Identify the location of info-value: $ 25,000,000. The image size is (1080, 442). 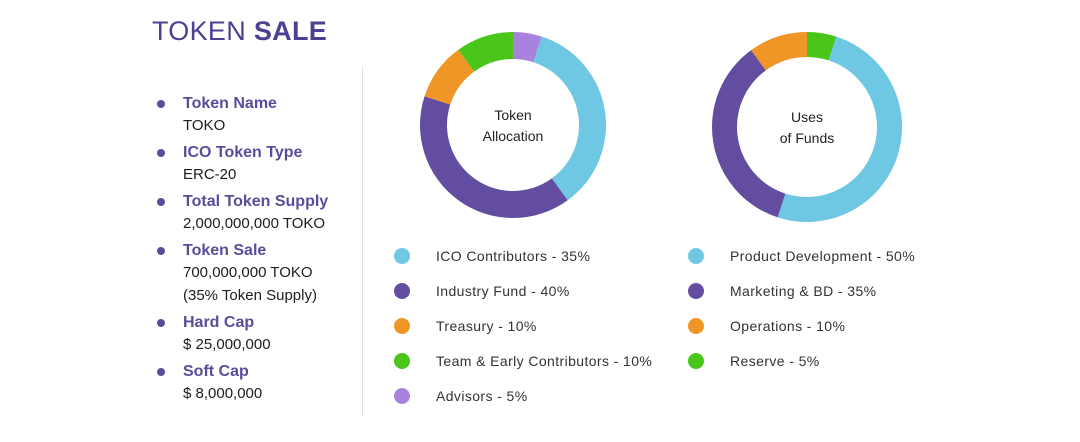
(227, 344).